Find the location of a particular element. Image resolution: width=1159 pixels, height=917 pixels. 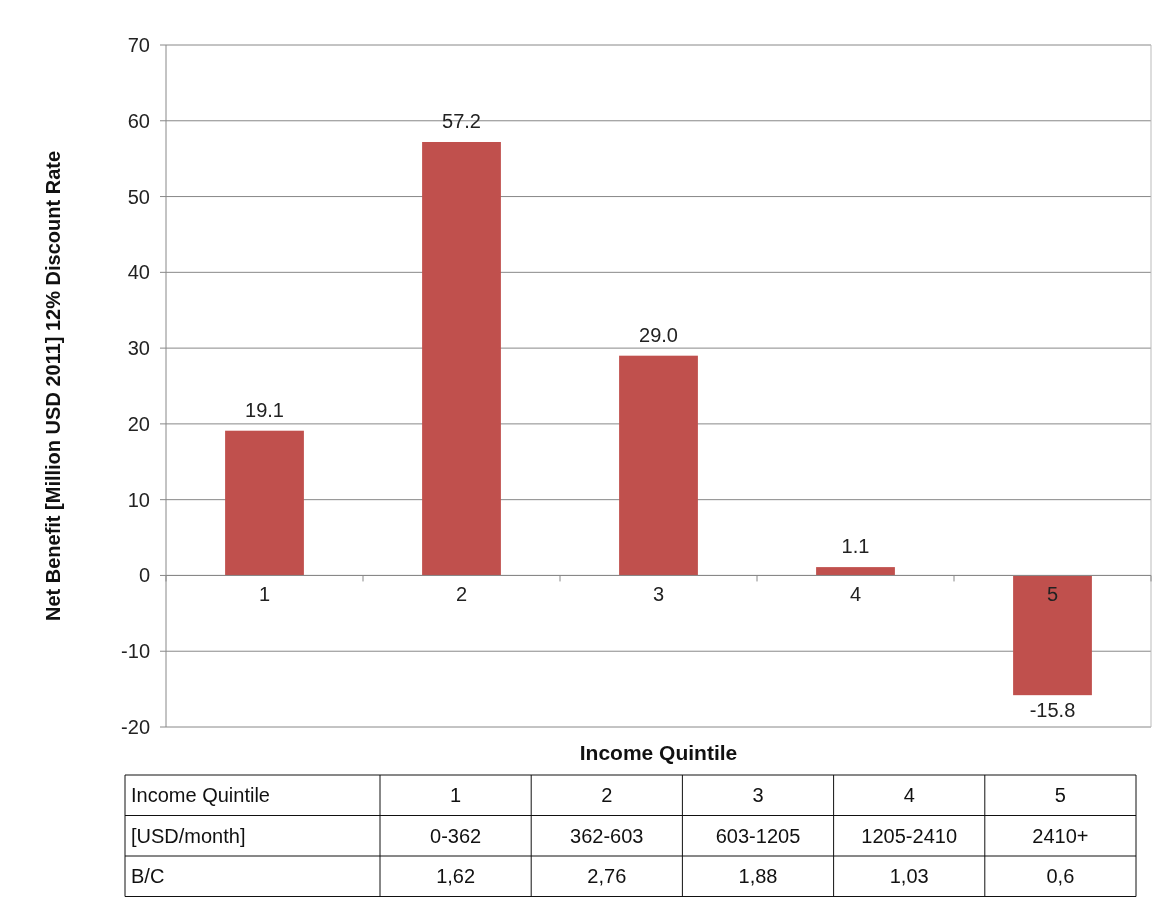

y-tick-label: 20 is located at coordinates (138, 423).